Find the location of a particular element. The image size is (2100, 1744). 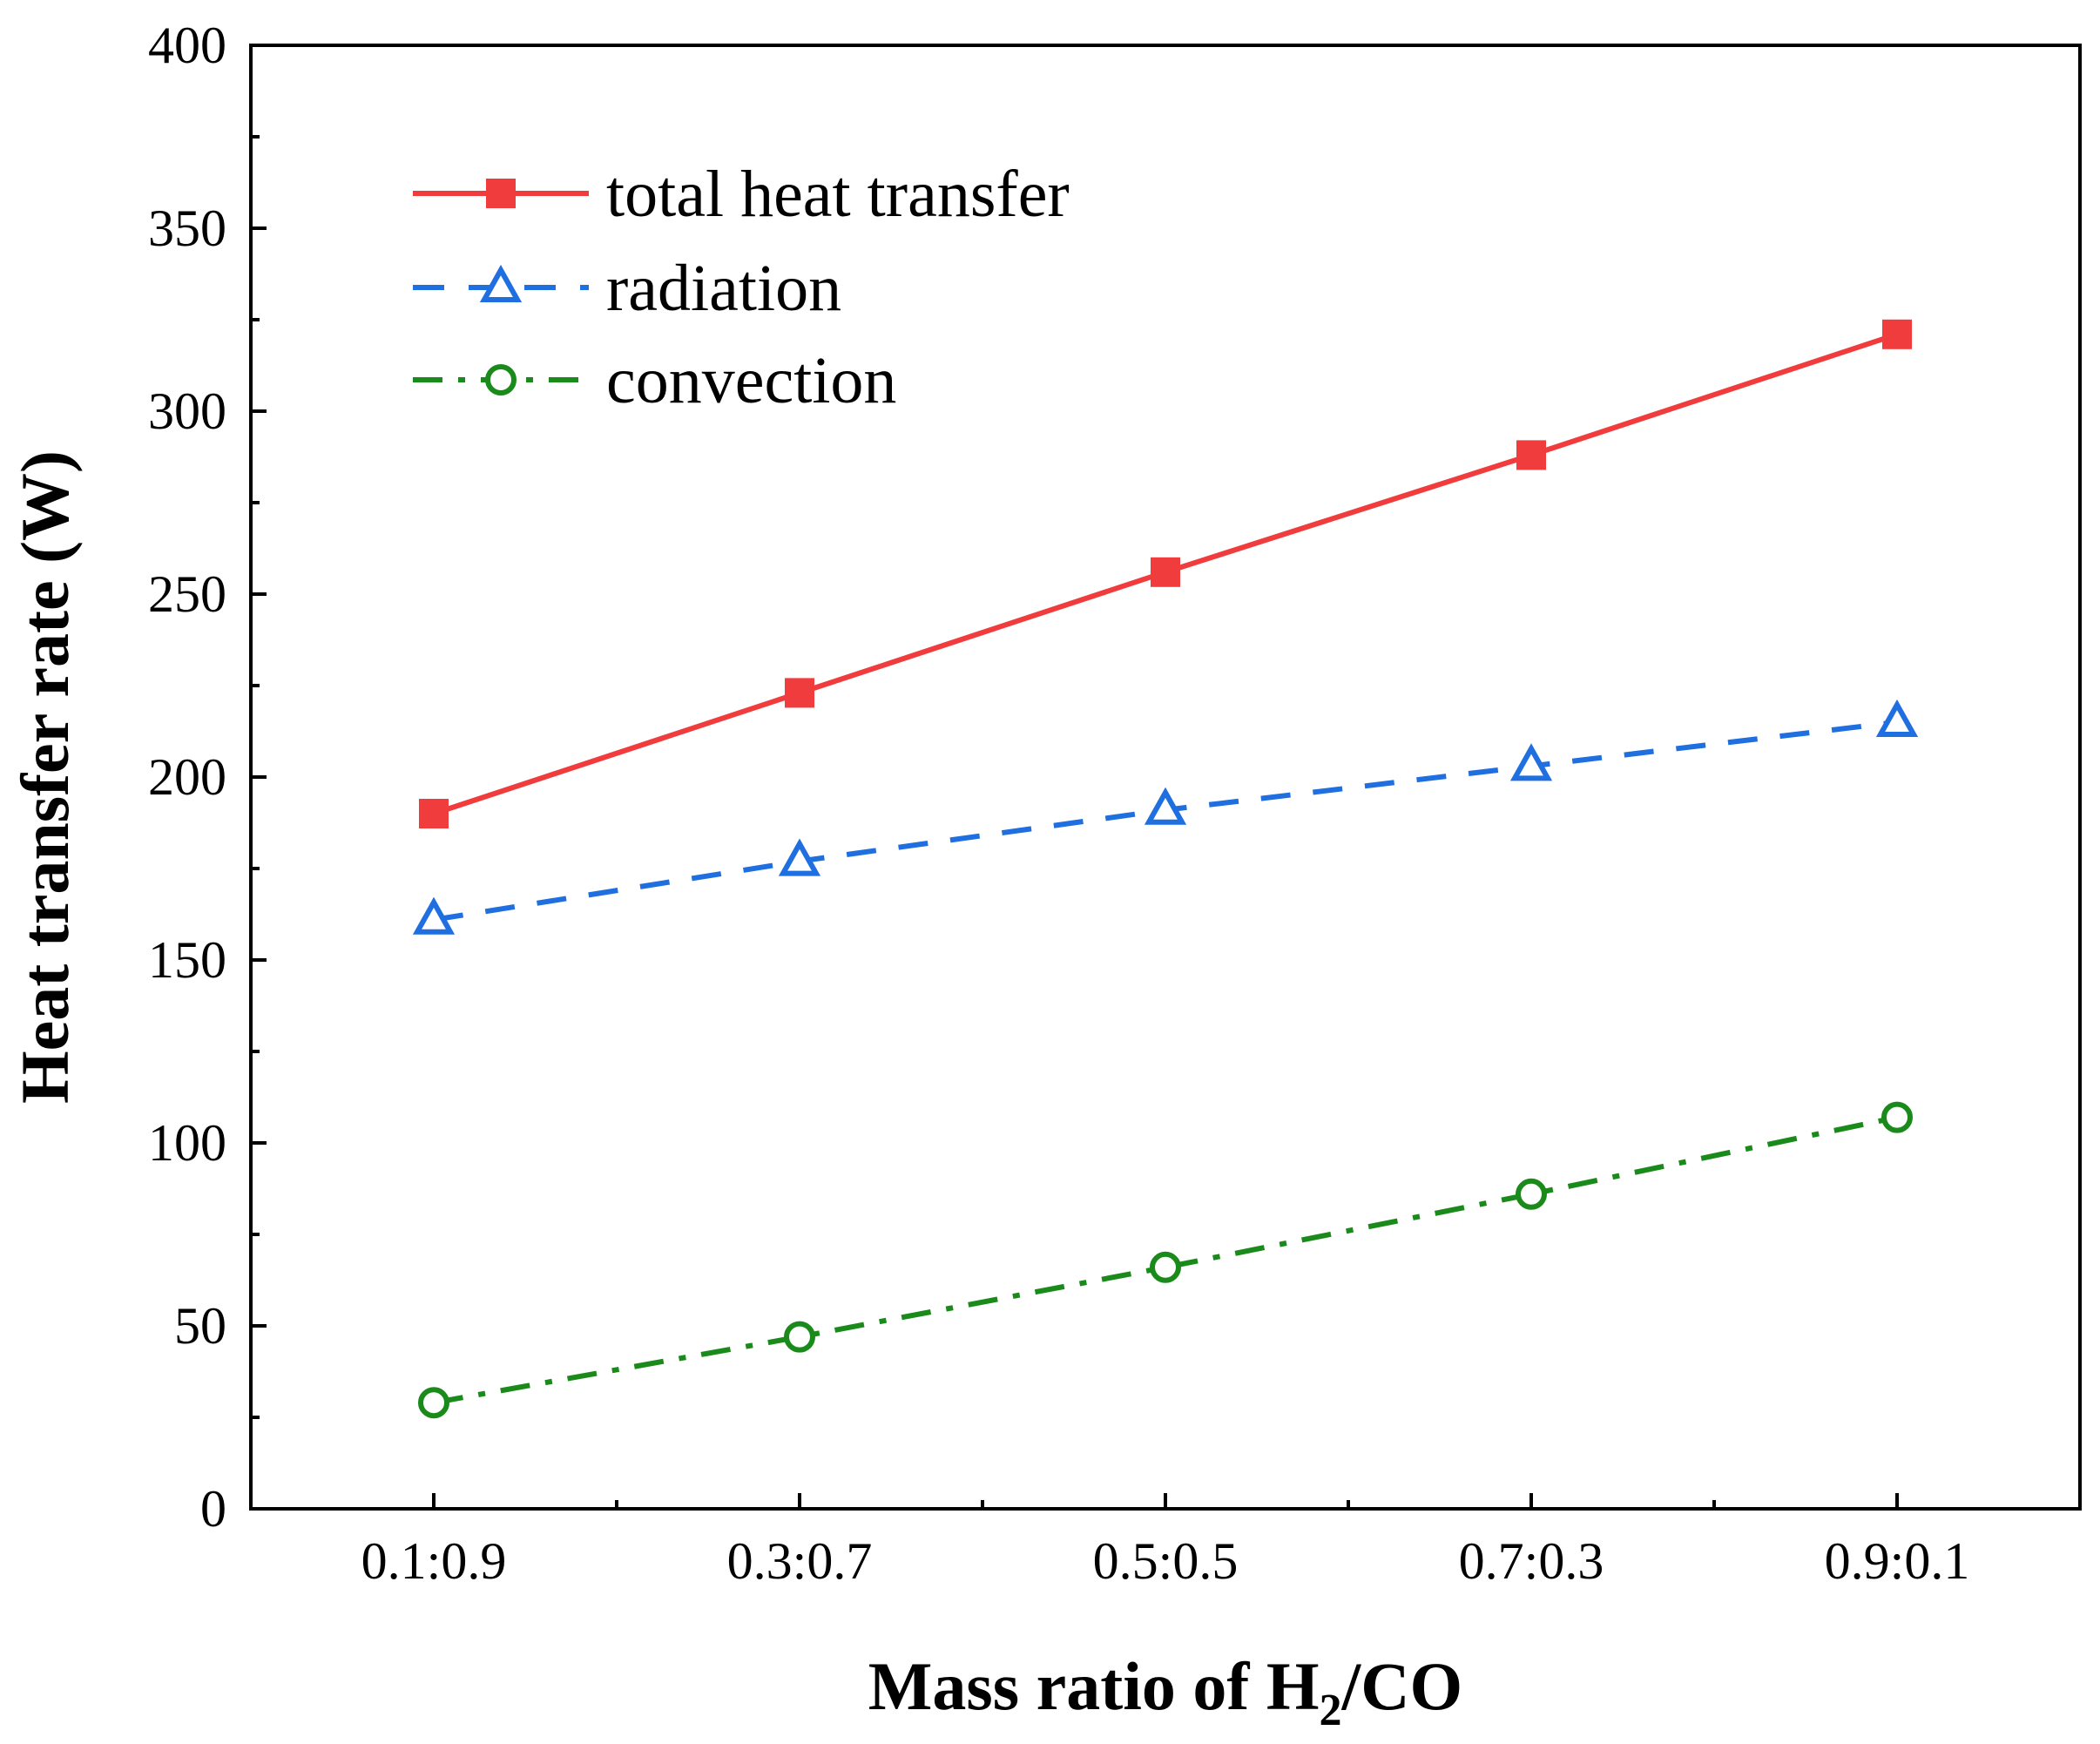

x-axis-title-subscript: 2 is located at coordinates (1331, 1710).